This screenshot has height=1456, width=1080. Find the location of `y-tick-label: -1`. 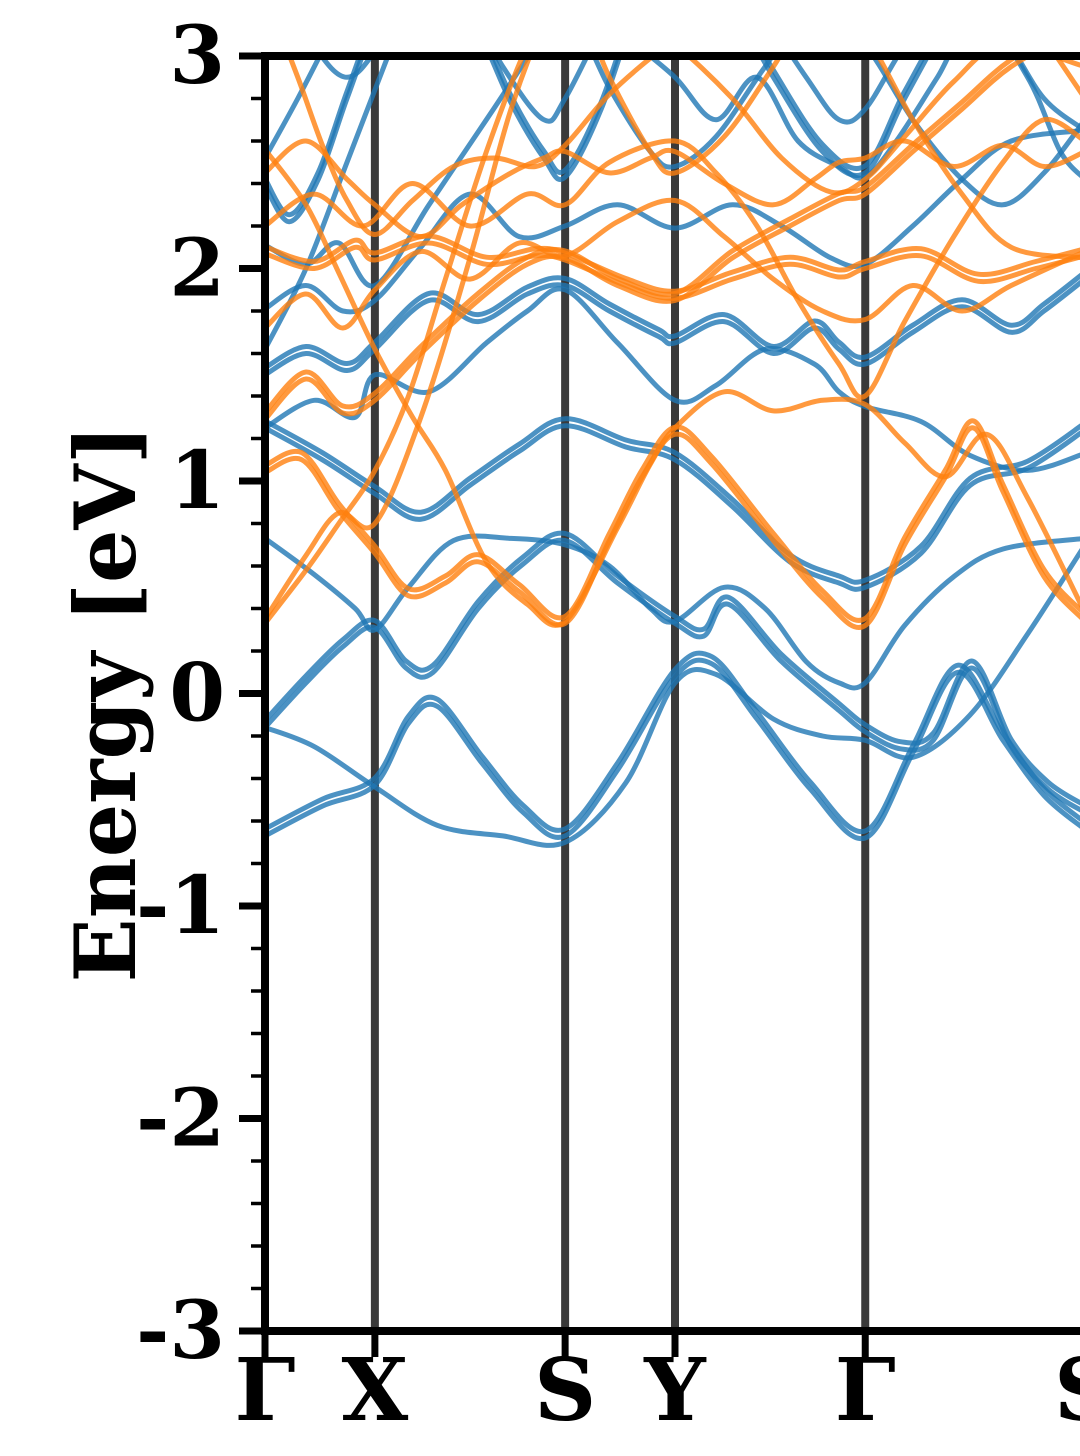

y-tick-label: -1 is located at coordinates (180, 905).